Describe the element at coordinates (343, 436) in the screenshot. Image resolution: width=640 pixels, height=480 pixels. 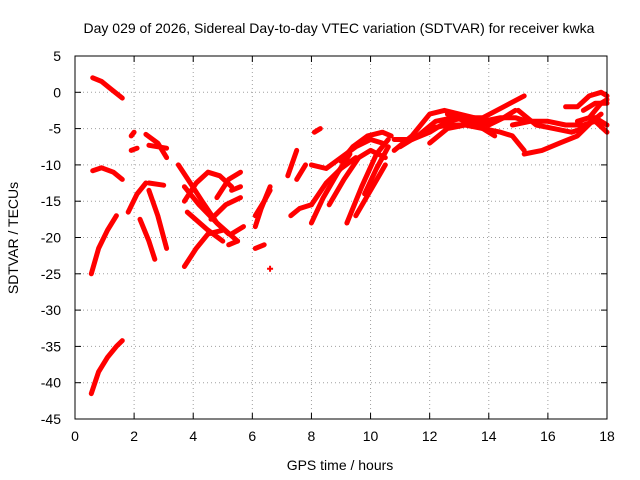
I see `x-tick-labels: 0 2 4 6 8 10 12 14 16 18` at that location.